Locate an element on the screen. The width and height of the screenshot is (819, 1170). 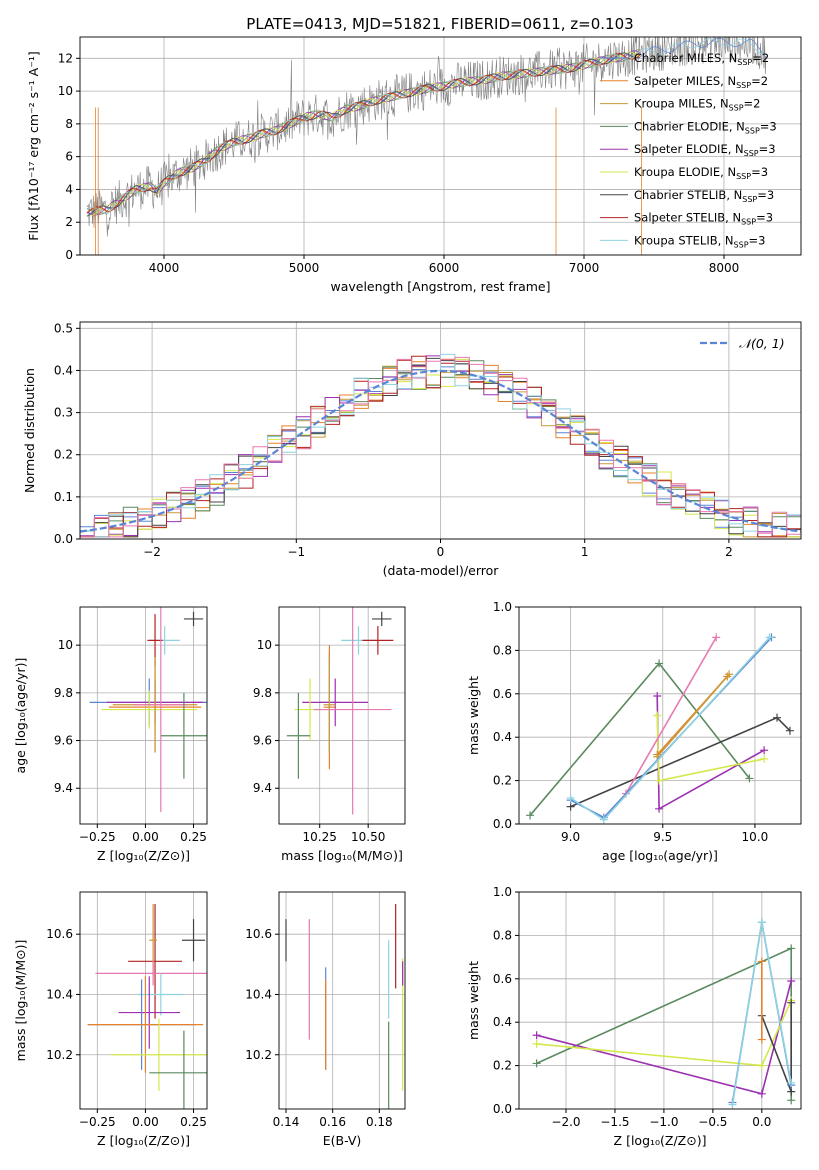
x-tick-label: 10.0 is located at coordinates (755, 837).